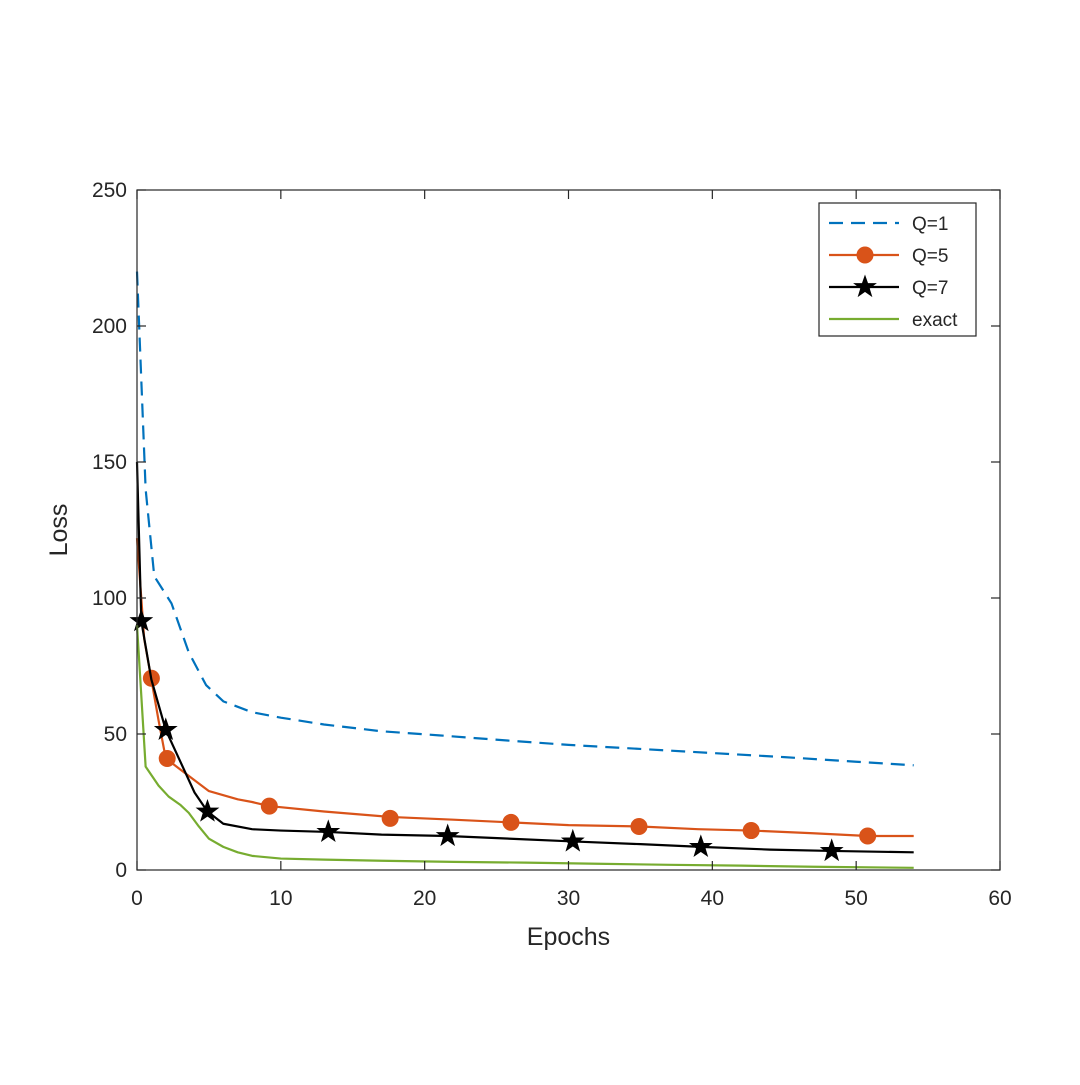  What do you see at coordinates (137, 898) in the screenshot?
I see `x-tick-label: 0` at bounding box center [137, 898].